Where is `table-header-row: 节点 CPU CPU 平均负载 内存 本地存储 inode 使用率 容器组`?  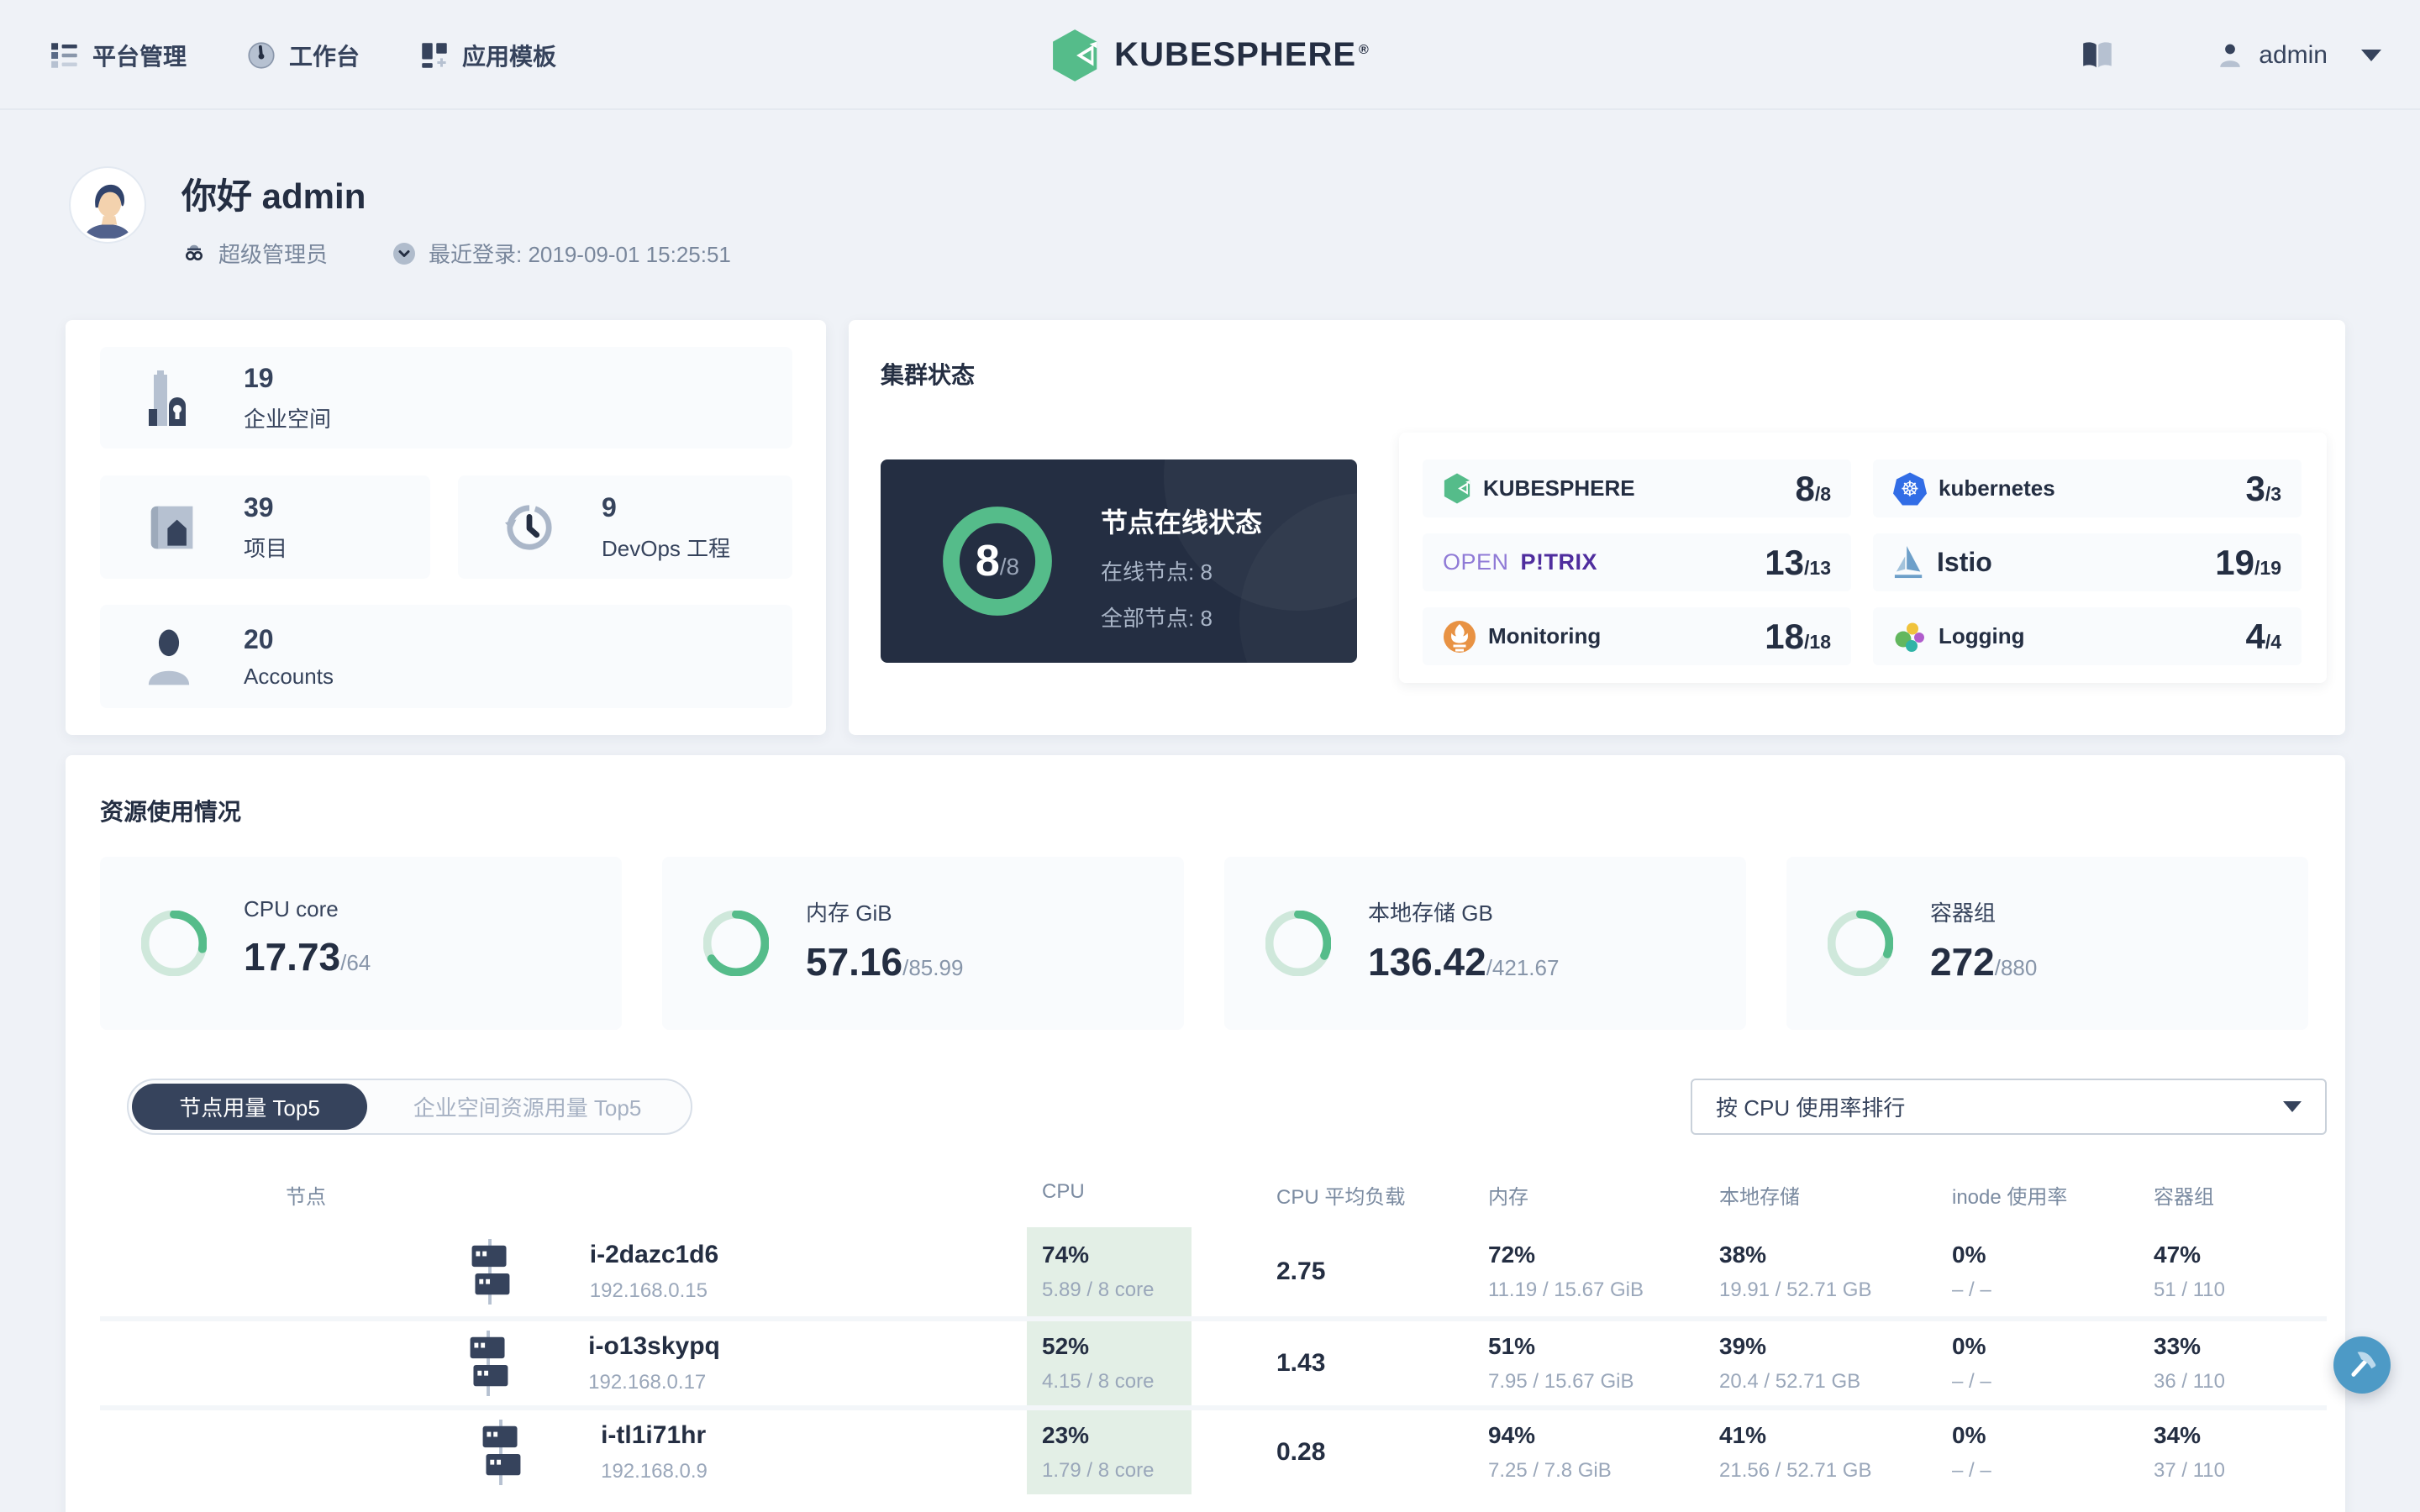 table-header-row: 节点 CPU CPU 平均负载 内存 本地存储 inode 使用率 容器组 is located at coordinates (1250, 1194).